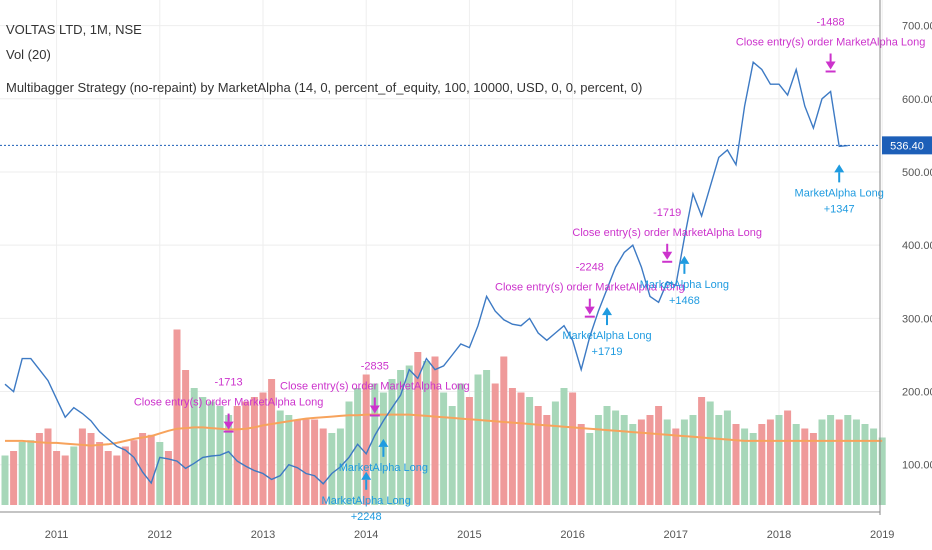 This screenshot has height=550, width=932. Describe the element at coordinates (917, 319) in the screenshot. I see `y-tick-label: 300.00` at that location.